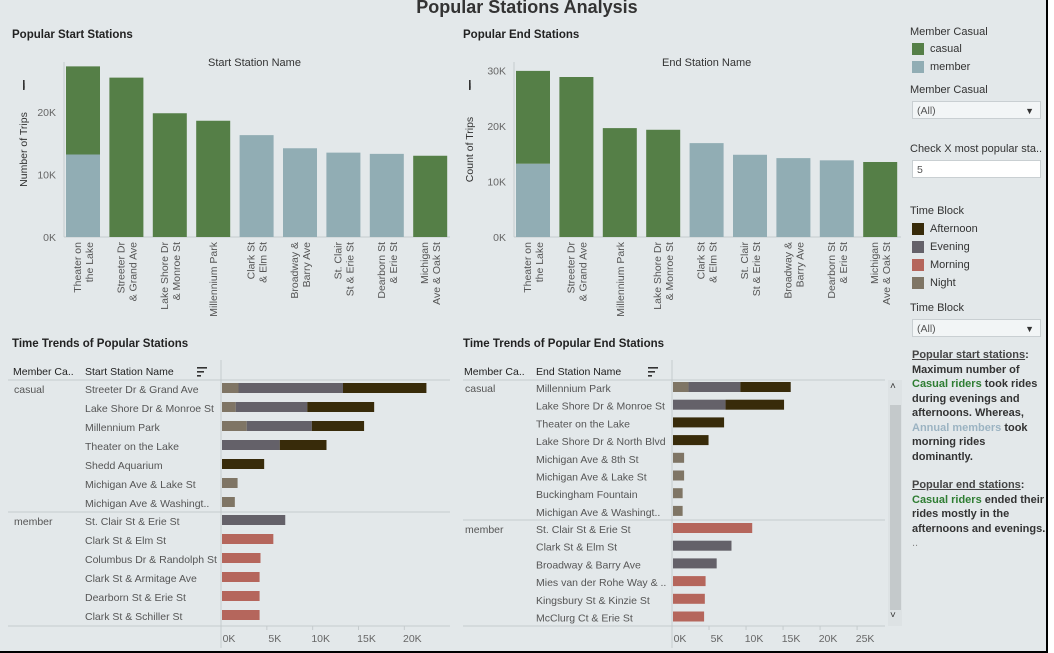  Describe the element at coordinates (950, 67) in the screenshot. I see `legend-label: member` at that location.